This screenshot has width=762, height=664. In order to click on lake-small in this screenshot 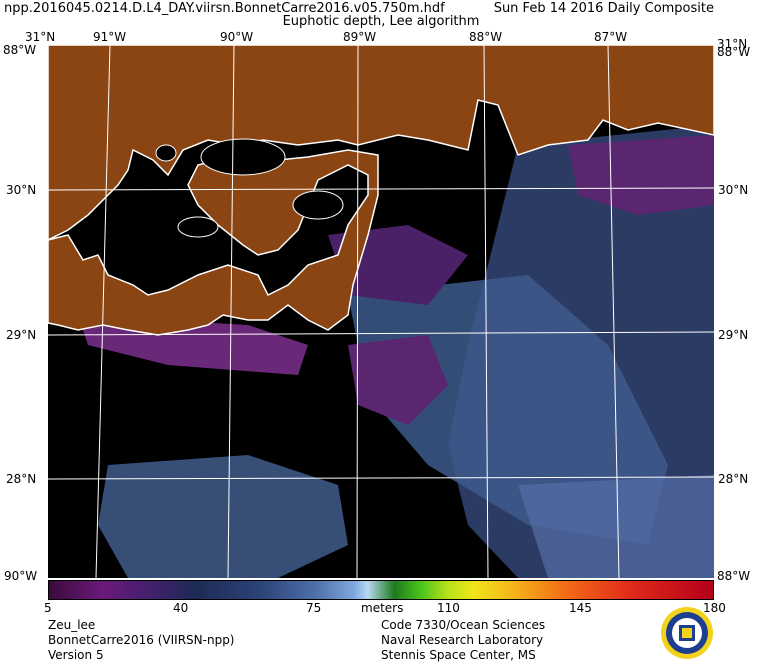, I will do `click(166, 153)`.